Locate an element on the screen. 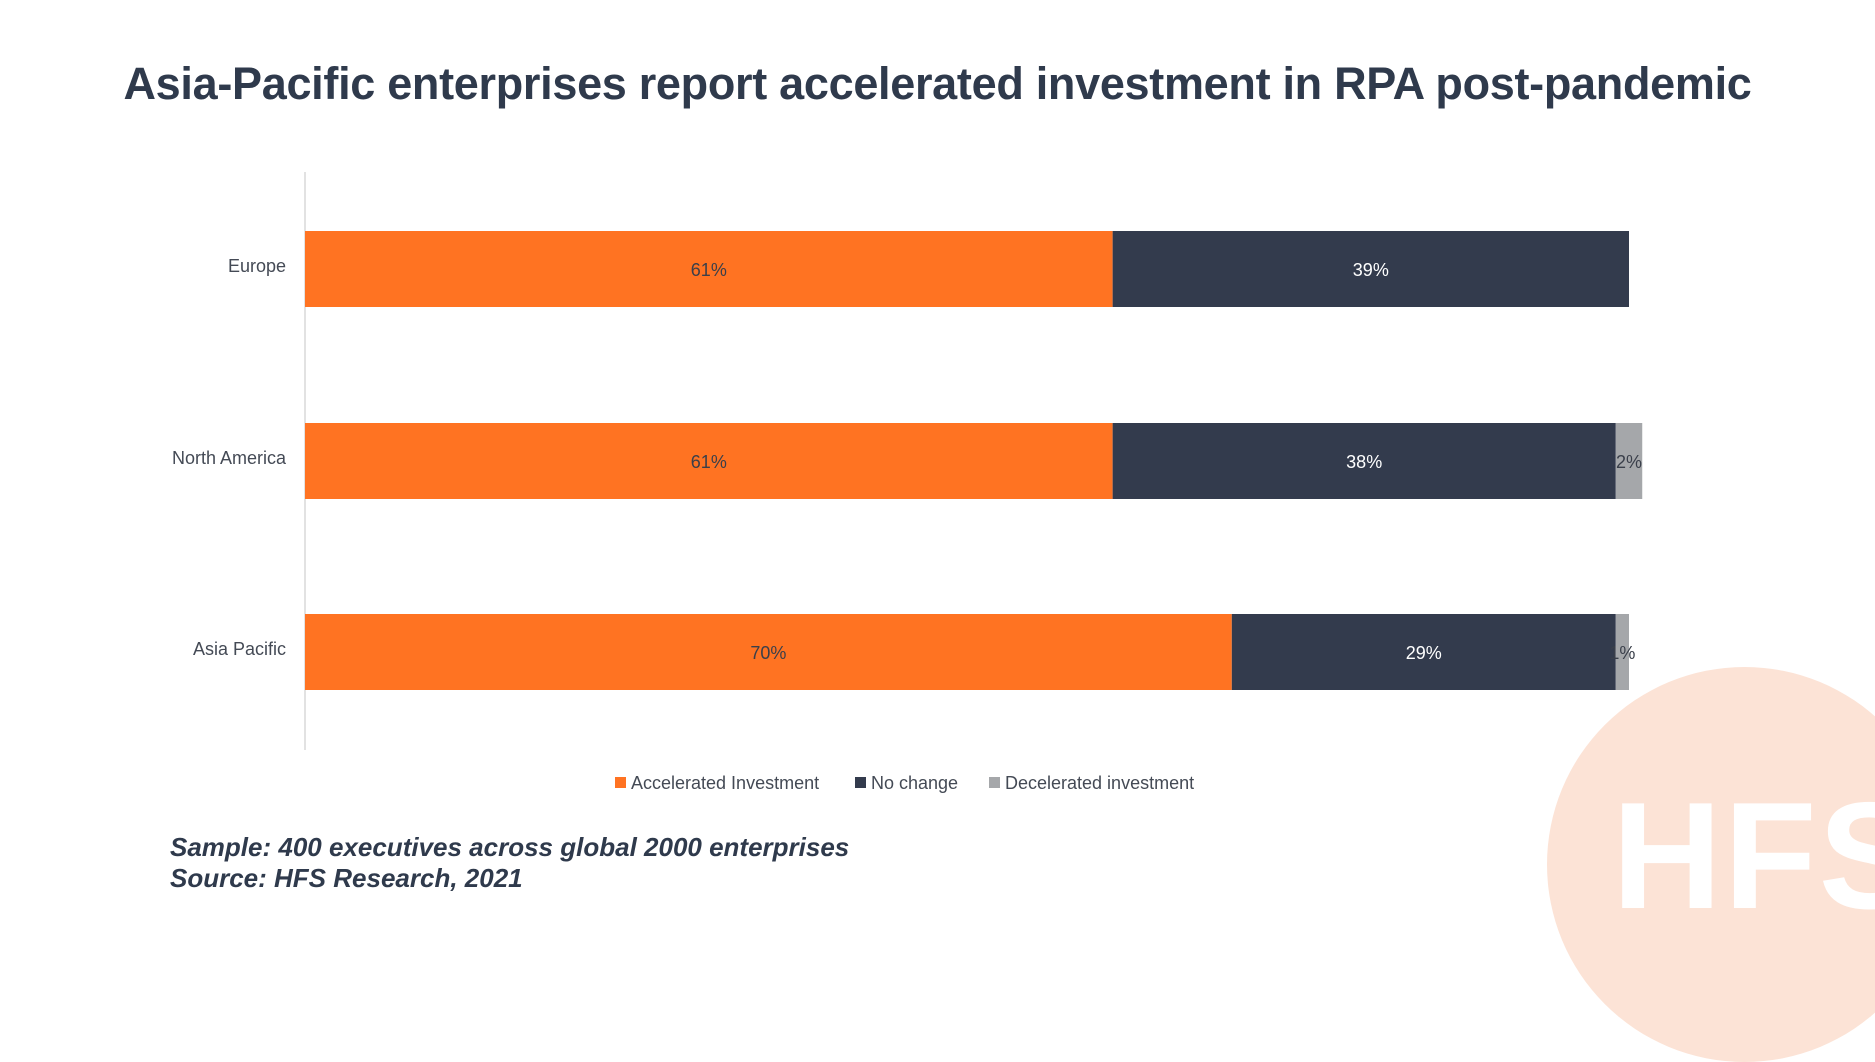 This screenshot has height=1062, width=1875. category-label: Europe is located at coordinates (257, 266).